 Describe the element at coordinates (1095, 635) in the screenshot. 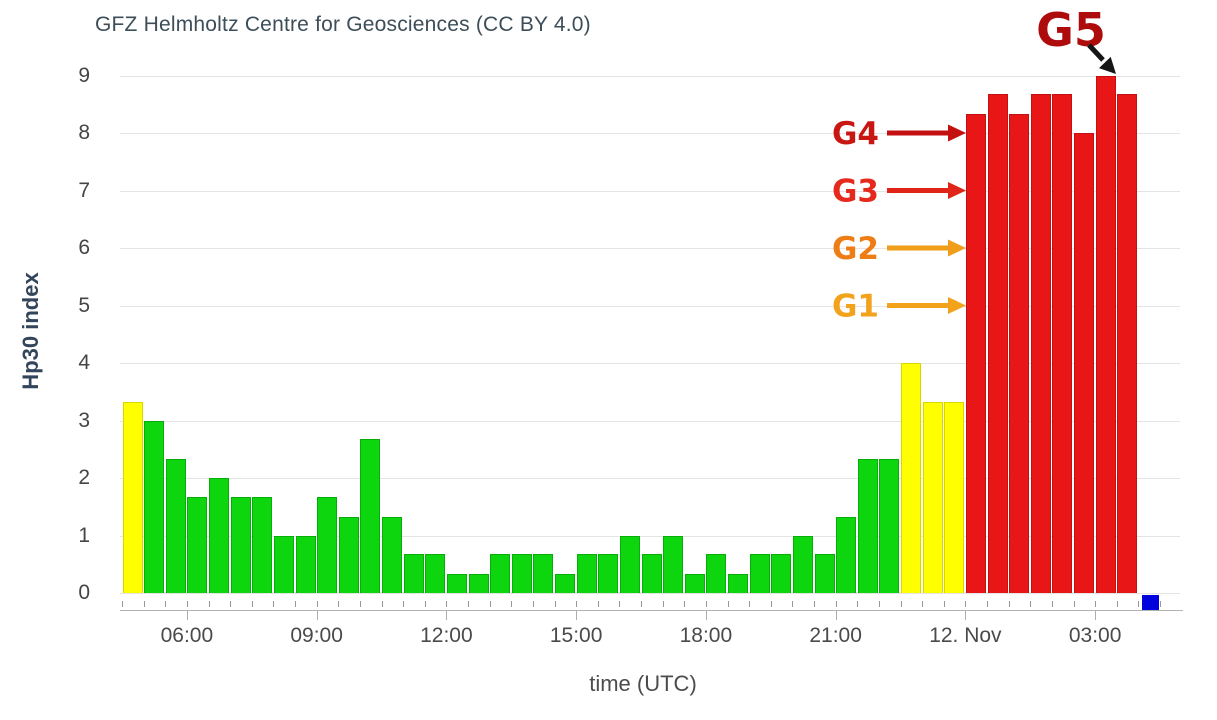

I see `x-tick-label: 03:00` at that location.